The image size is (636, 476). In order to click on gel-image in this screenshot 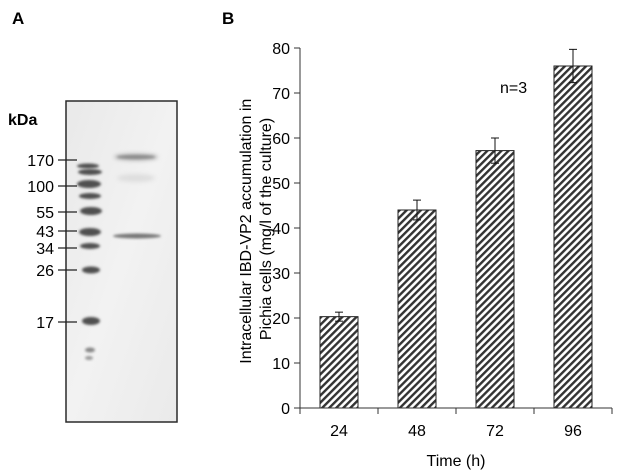, I will do `click(121, 261)`.